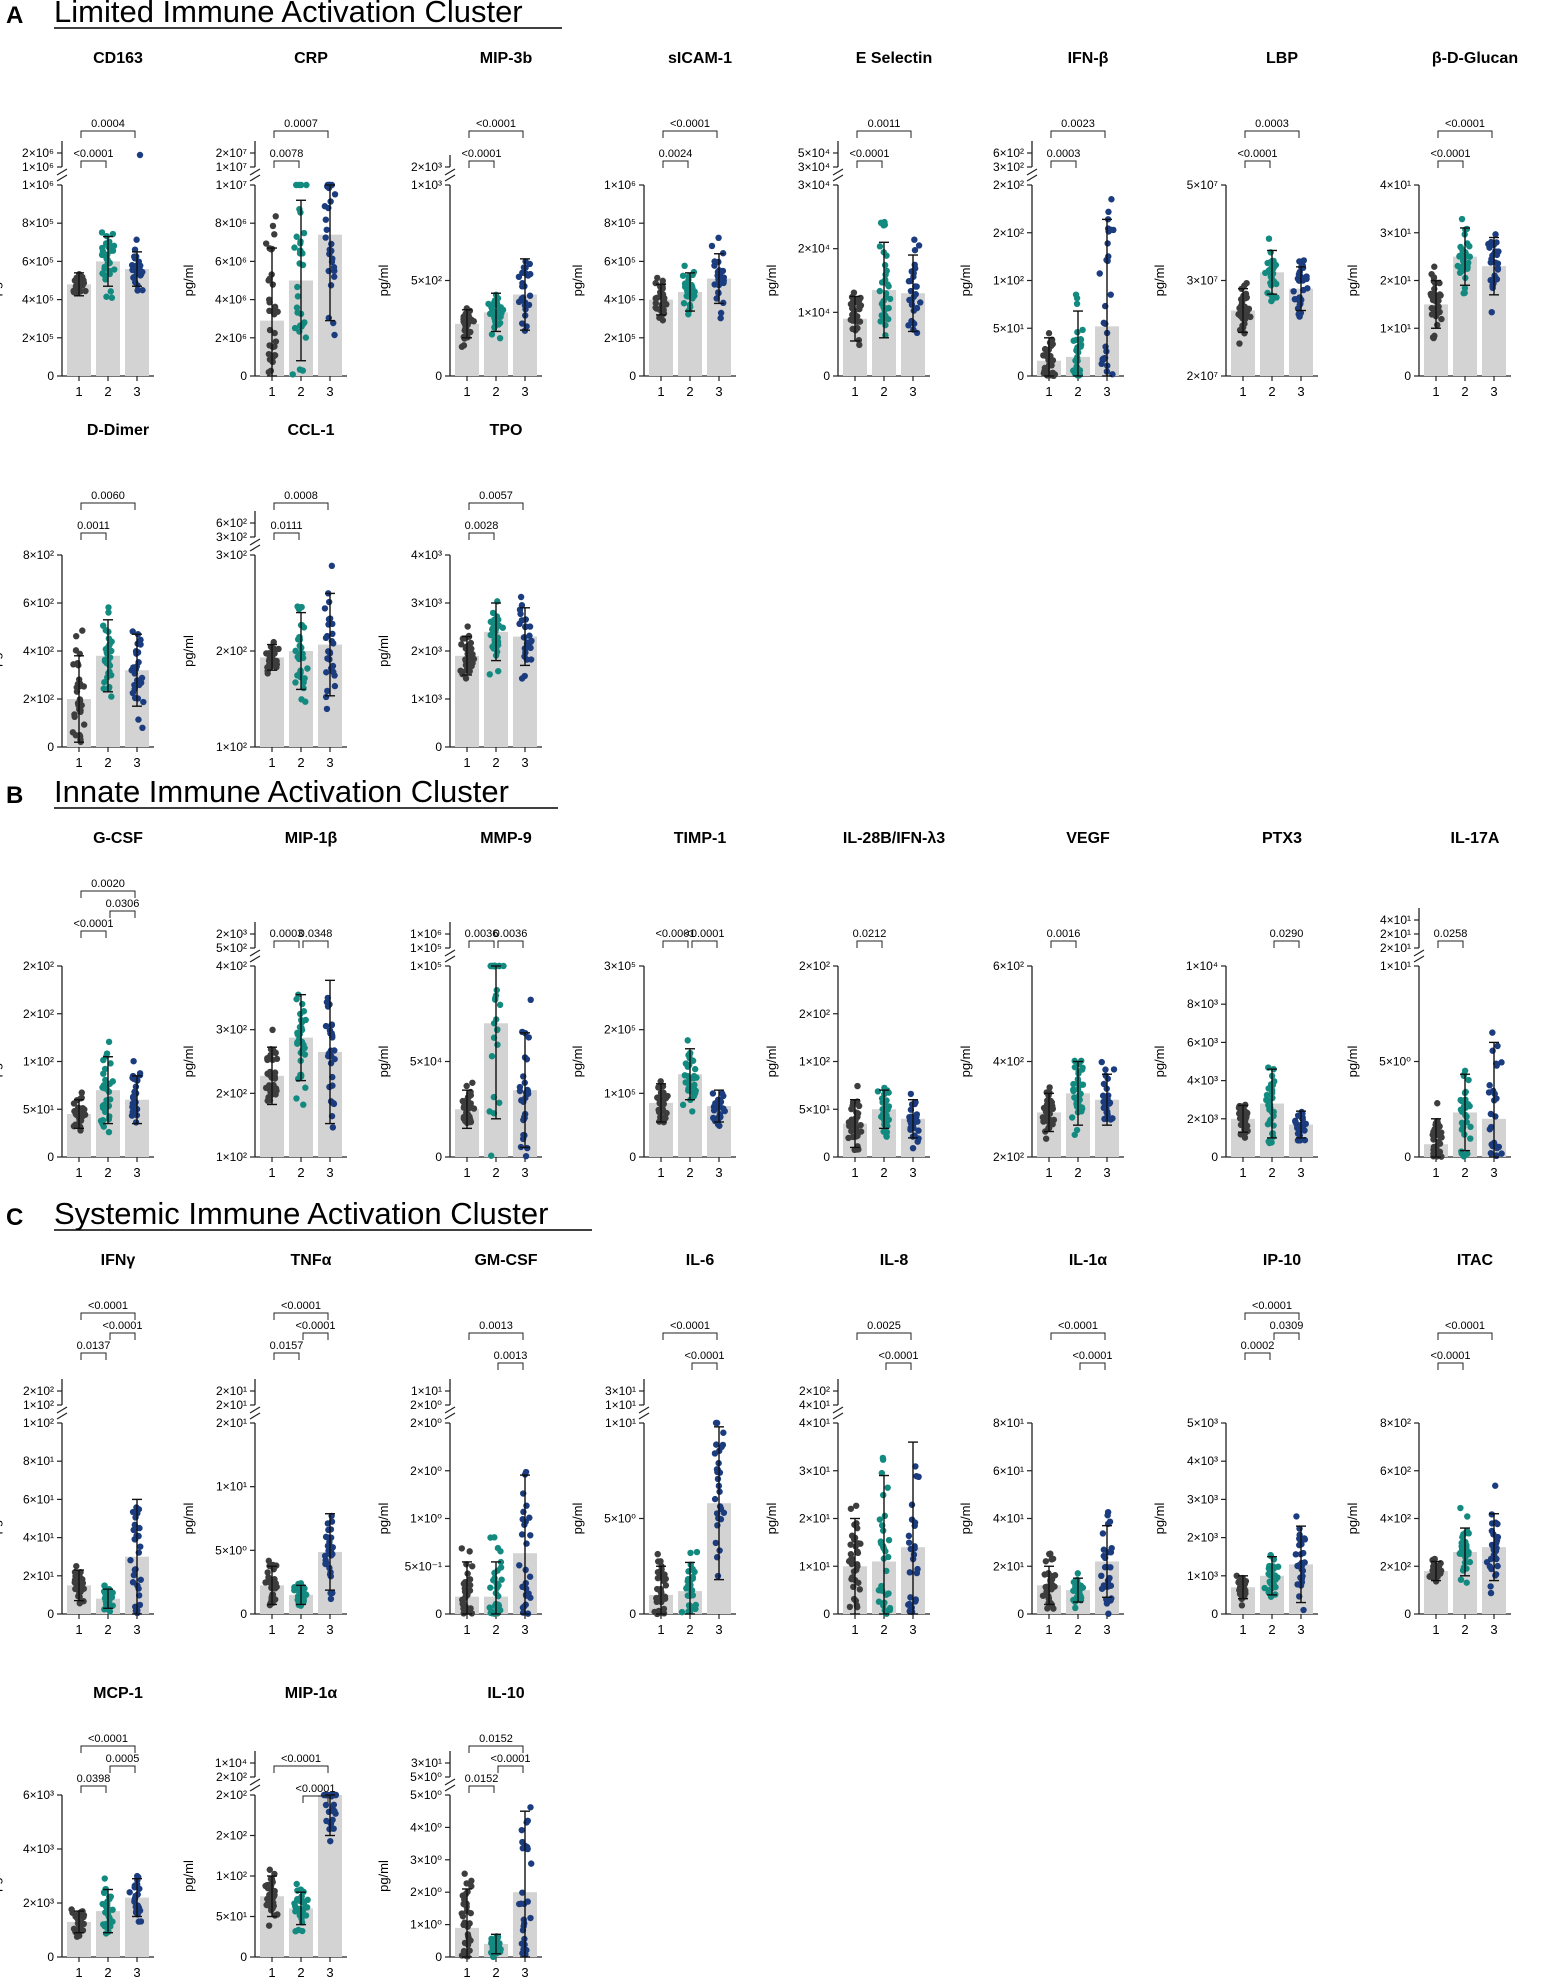  Describe the element at coordinates (1475, 1260) in the screenshot. I see `chart-title: ITAC` at that location.